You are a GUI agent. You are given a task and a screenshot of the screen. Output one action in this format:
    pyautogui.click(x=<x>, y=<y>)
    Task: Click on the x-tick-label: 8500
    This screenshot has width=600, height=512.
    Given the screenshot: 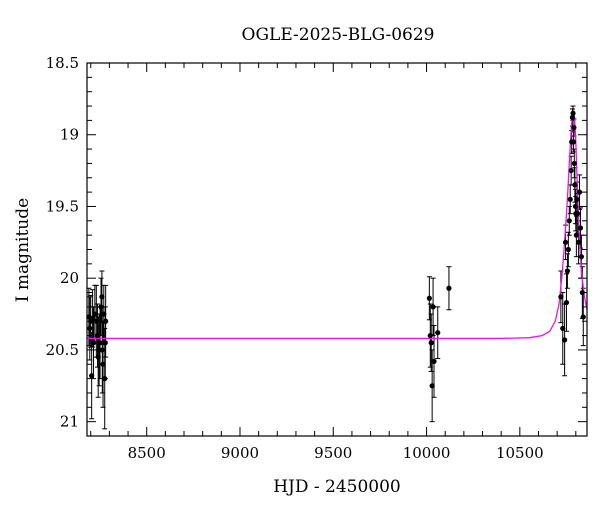 What is the action you would take?
    pyautogui.click(x=147, y=453)
    